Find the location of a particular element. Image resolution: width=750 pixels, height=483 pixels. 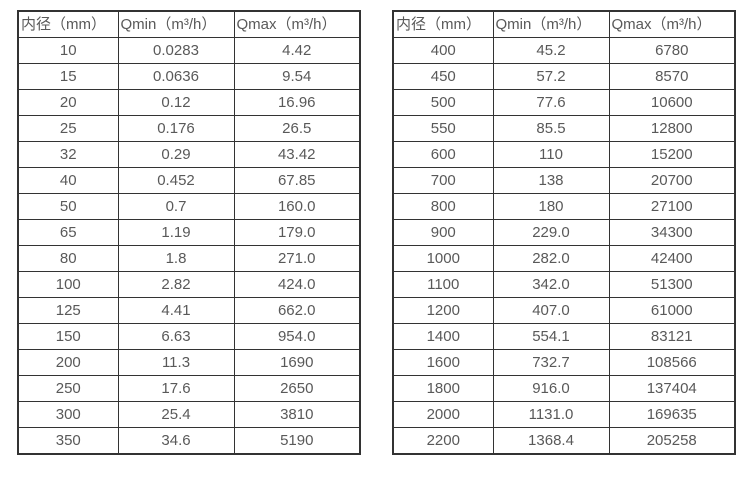

cell-diameter: 150 is located at coordinates (68, 336).